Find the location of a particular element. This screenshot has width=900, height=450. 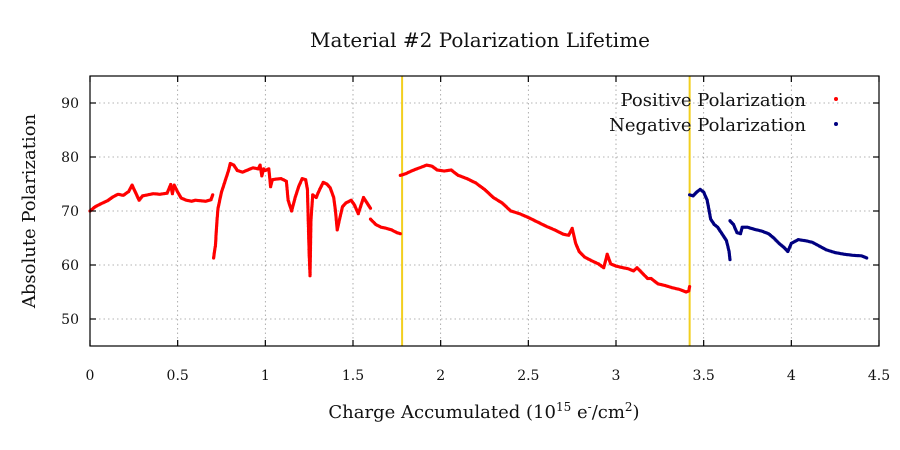

legend-marker-positive is located at coordinates (836, 99).